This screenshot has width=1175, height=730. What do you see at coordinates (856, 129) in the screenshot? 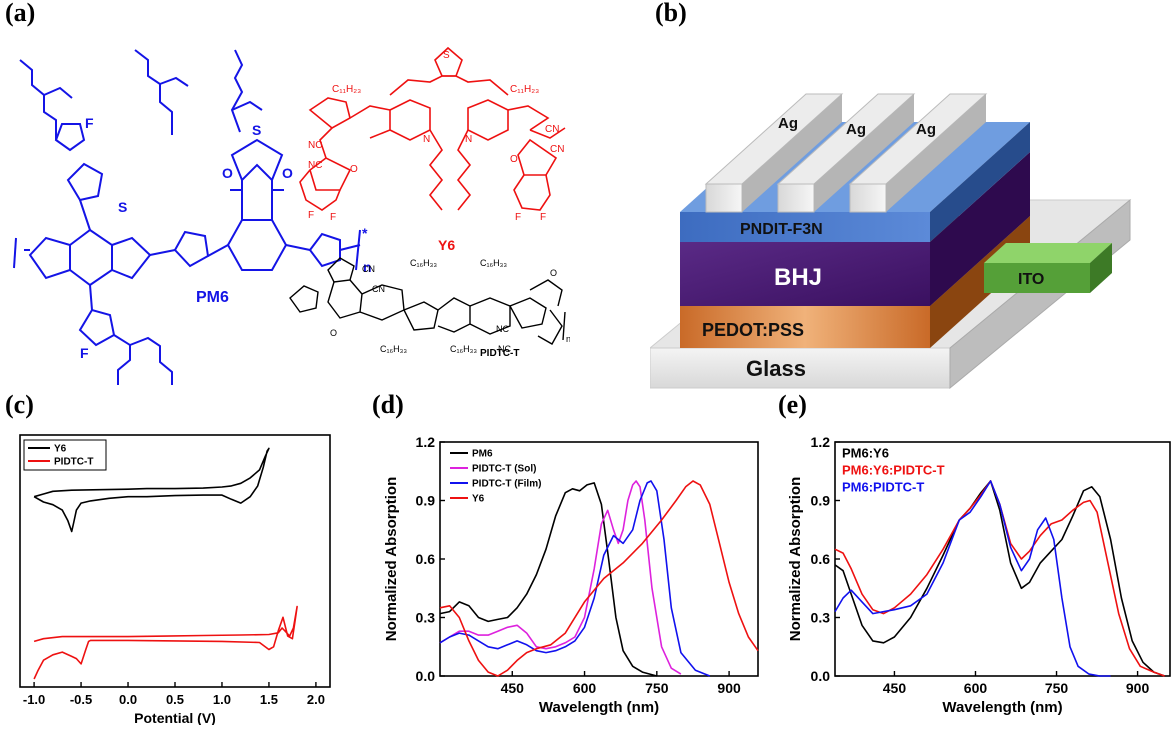
I see `ag-label-2: Ag` at bounding box center [856, 129].